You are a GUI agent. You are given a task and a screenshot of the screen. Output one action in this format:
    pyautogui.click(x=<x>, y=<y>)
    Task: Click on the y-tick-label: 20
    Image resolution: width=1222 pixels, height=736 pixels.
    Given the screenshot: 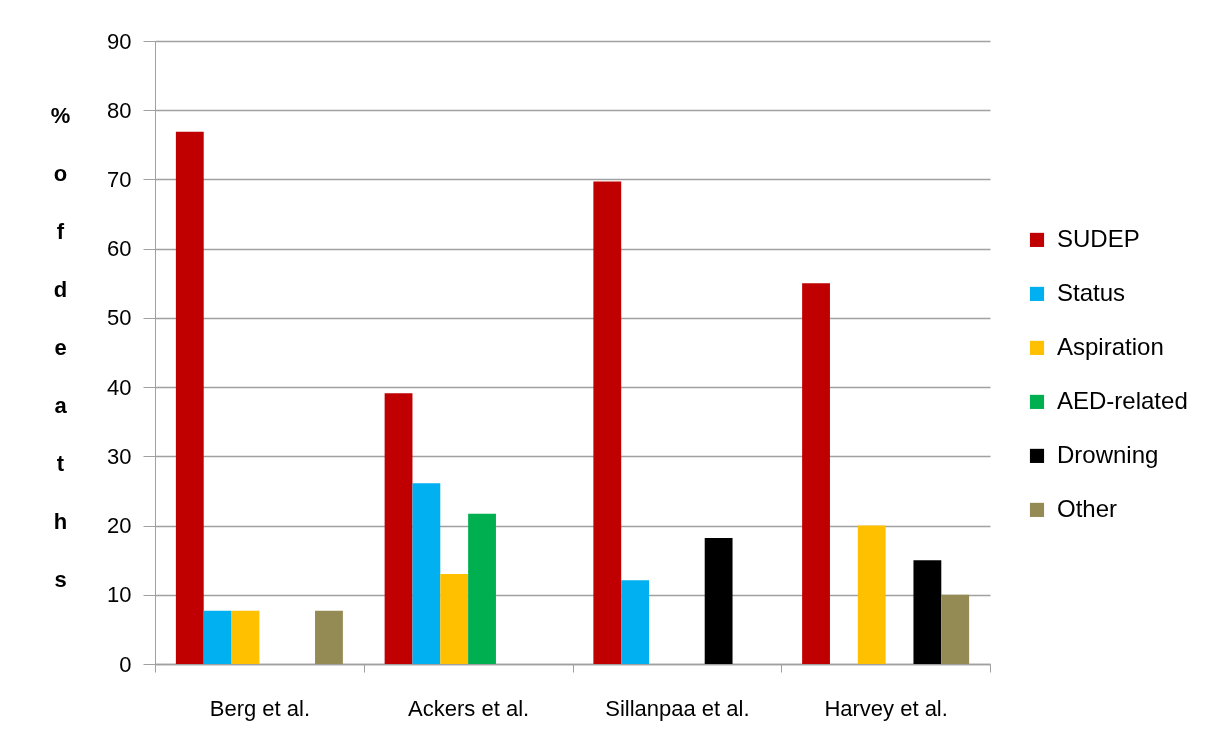 What is the action you would take?
    pyautogui.click(x=119, y=526)
    